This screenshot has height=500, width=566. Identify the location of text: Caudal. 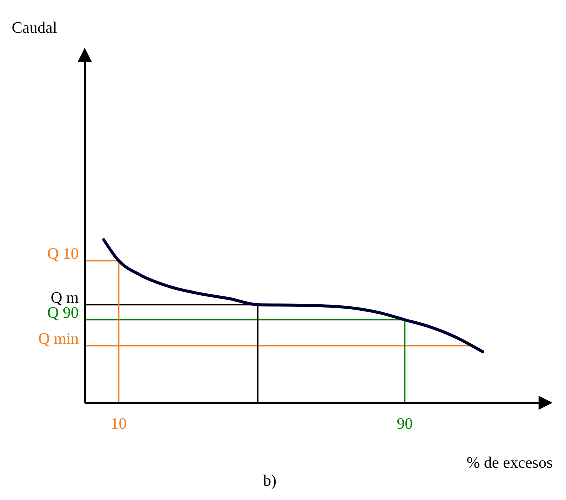
(35, 28).